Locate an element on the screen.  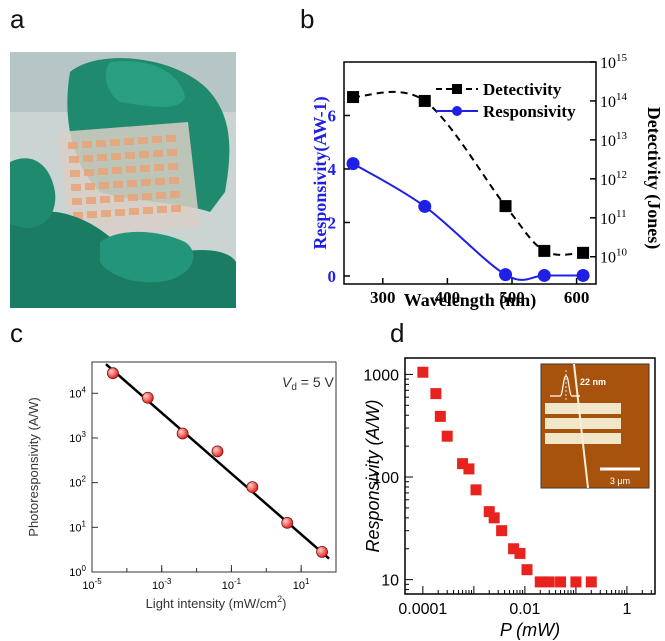
chart-c-xtick-0: 10⁻⁵ is located at coordinates (92, 584).